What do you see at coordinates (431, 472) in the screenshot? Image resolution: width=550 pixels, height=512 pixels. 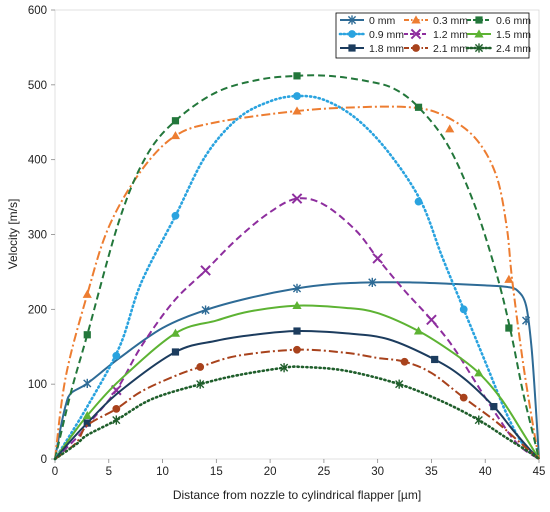 I see `x-tick-label: 35` at bounding box center [431, 472].